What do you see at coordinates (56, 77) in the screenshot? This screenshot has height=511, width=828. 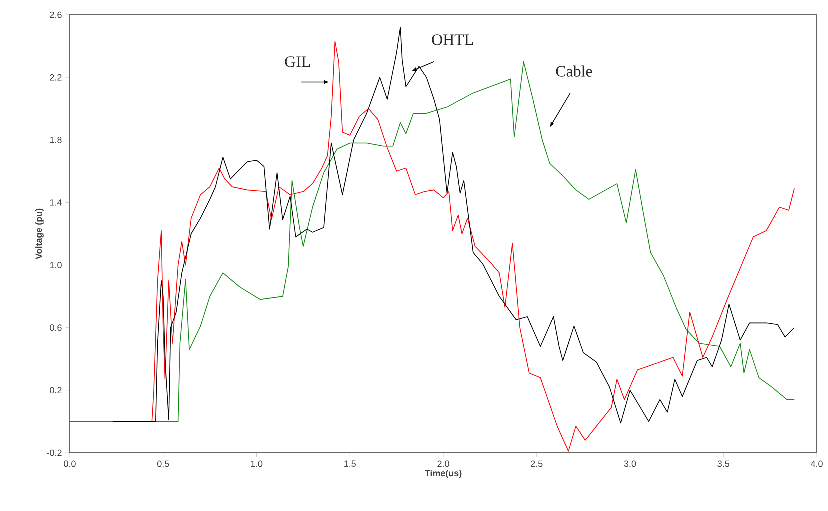 I see `y-tick-label: 2.2` at bounding box center [56, 77].